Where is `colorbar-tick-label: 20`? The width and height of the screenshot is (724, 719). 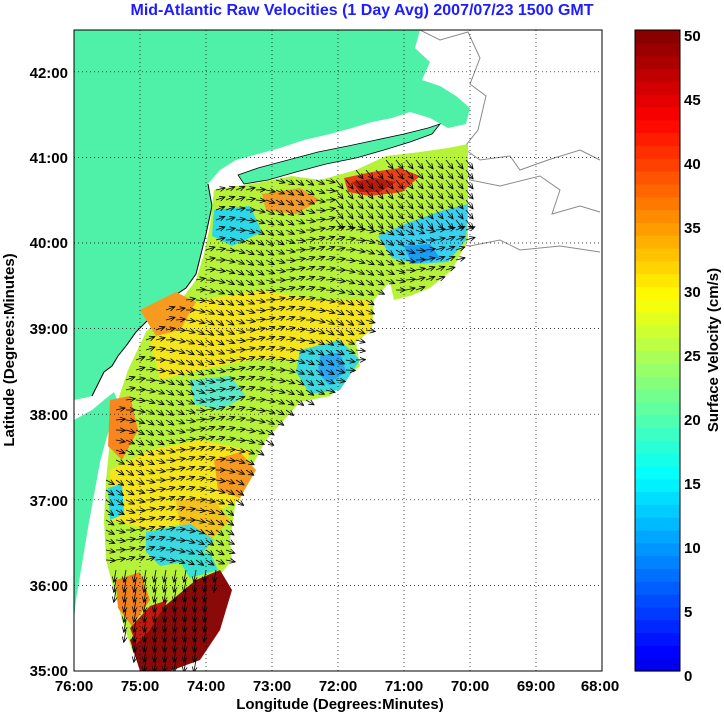
colorbar-tick-label: 20 is located at coordinates (692, 420).